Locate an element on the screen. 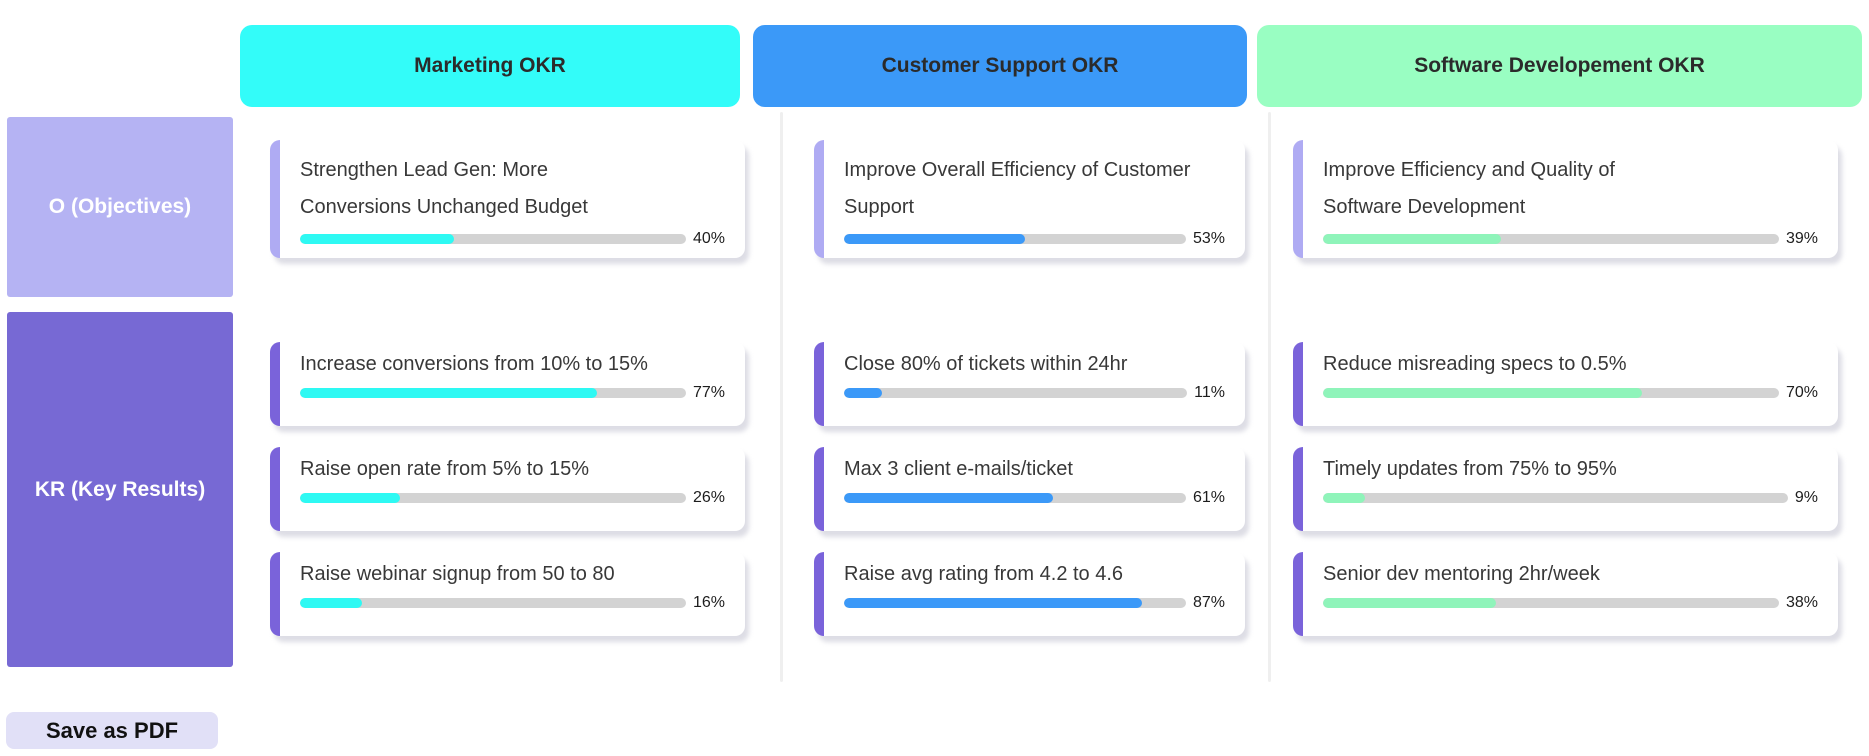  progress-bar: 61% is located at coordinates (1034, 498).